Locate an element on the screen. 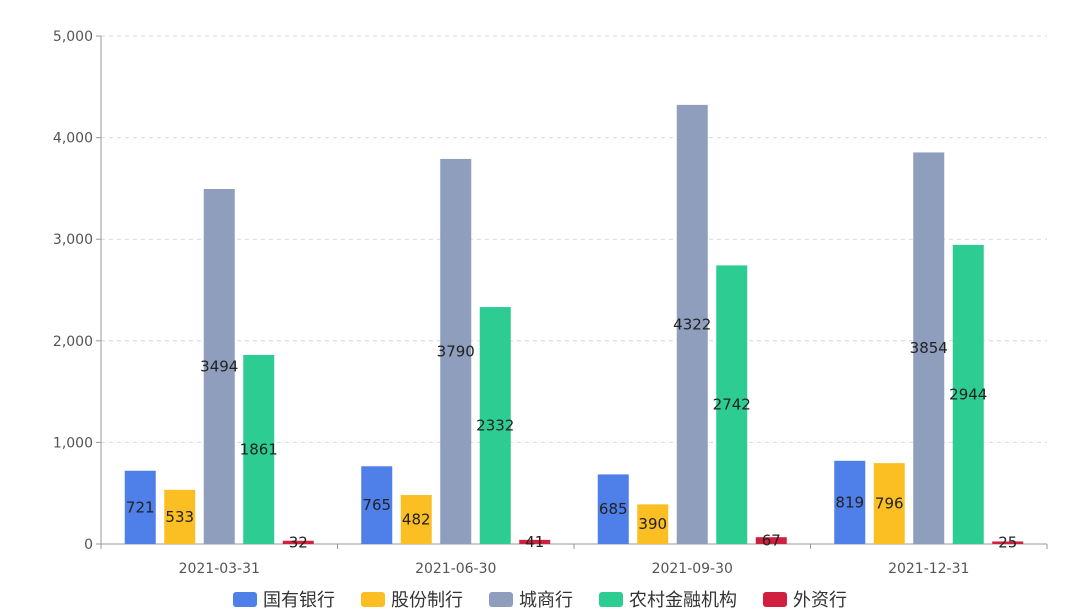 The height and width of the screenshot is (615, 1080). legend-label: 外资行 is located at coordinates (820, 600).